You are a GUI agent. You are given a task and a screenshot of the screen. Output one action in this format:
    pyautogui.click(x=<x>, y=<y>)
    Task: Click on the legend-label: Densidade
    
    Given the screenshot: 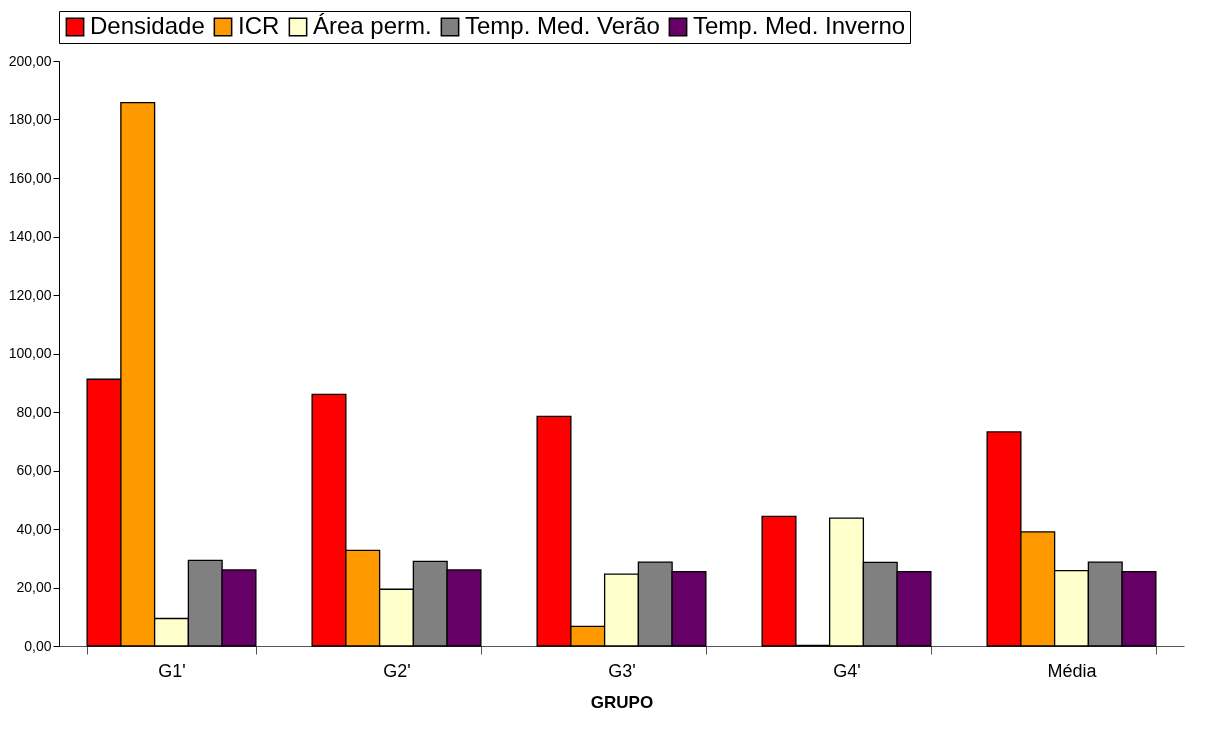 What is the action you would take?
    pyautogui.click(x=147, y=25)
    